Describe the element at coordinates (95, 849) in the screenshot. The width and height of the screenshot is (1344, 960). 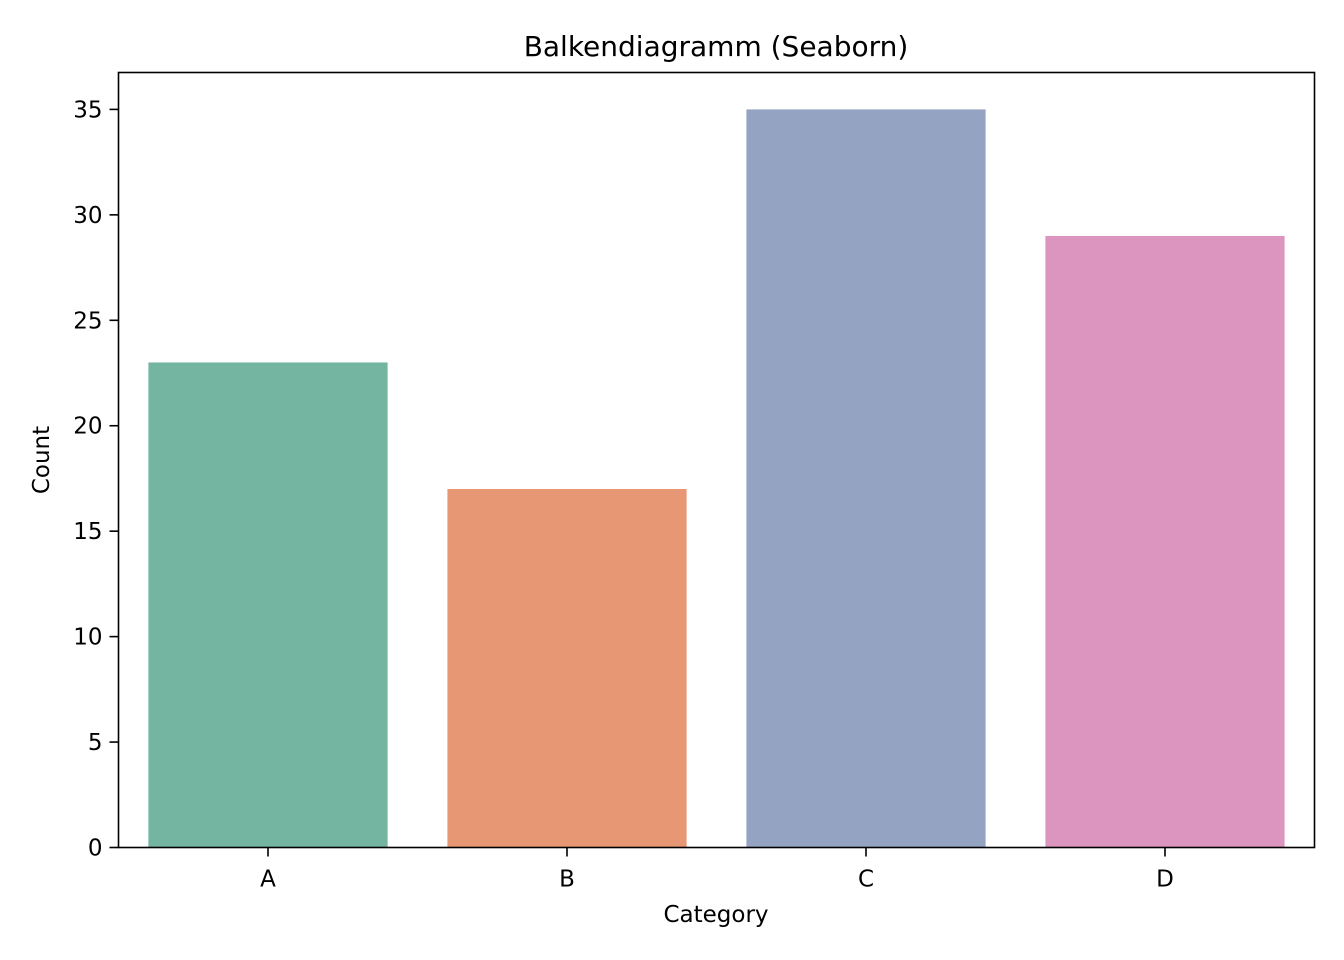
I see `y-tick-label-0: 0` at that location.